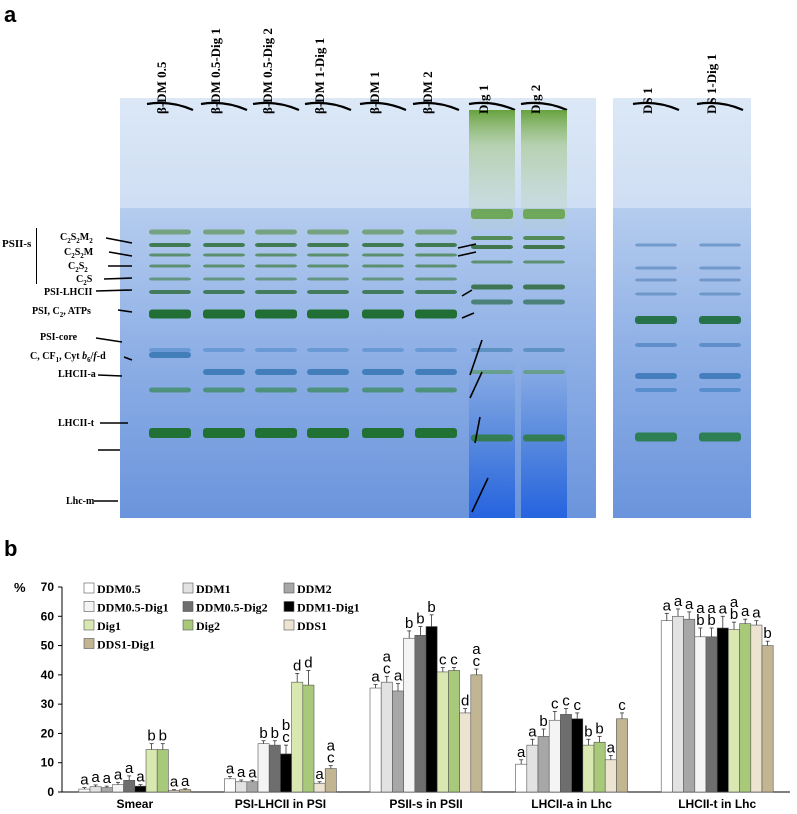 This screenshot has height=814, width=797. What do you see at coordinates (48, 763) in the screenshot?
I see `y-tick-label: 10` at bounding box center [48, 763].